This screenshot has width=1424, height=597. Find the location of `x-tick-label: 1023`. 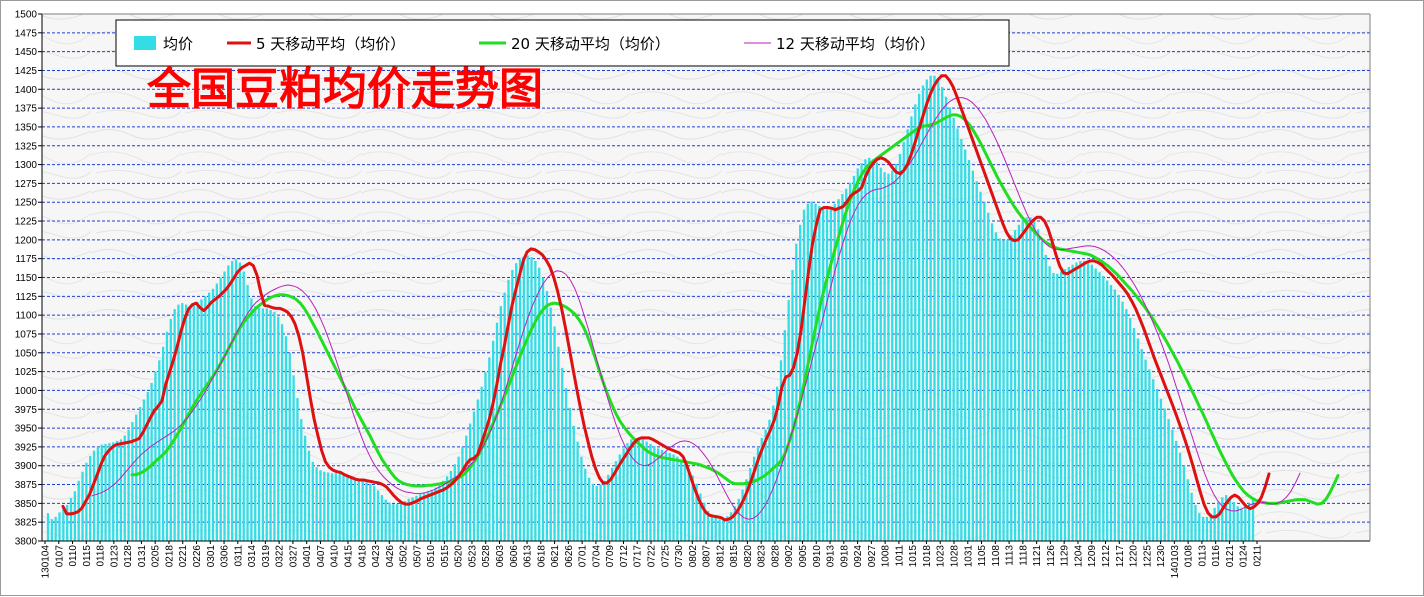

x-tick-label: 1023 is located at coordinates (941, 556).